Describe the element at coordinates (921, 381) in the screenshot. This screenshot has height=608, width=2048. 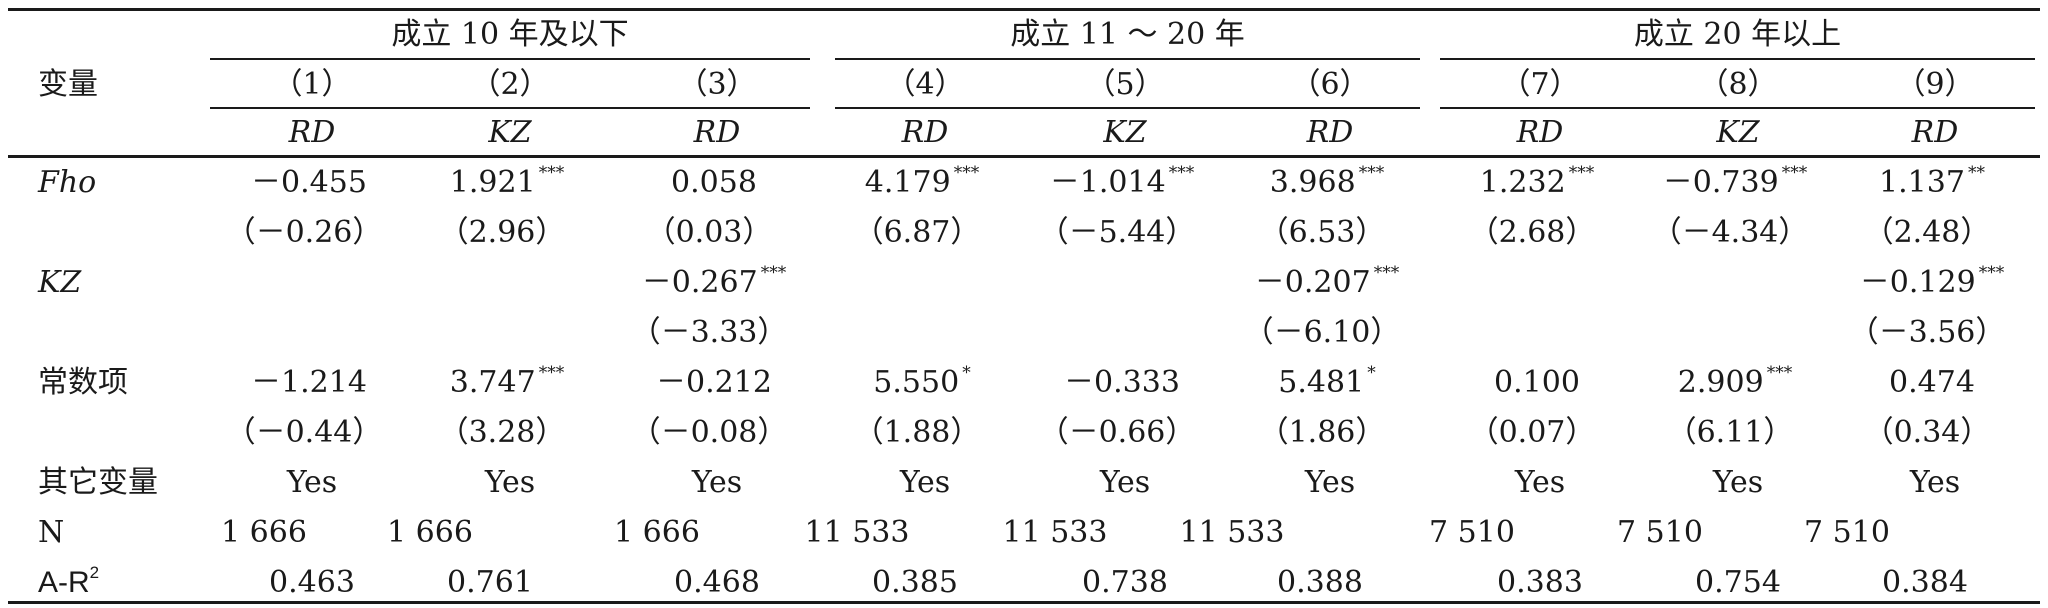
I see `coefficient-cell: 5.550 *` at that location.